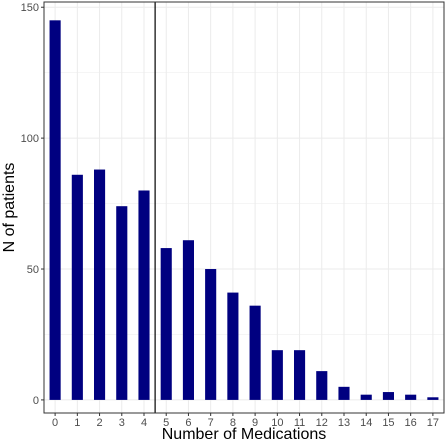 This screenshot has height=443, width=447. What do you see at coordinates (99, 423) in the screenshot?
I see `x-tick-label: 2` at bounding box center [99, 423].